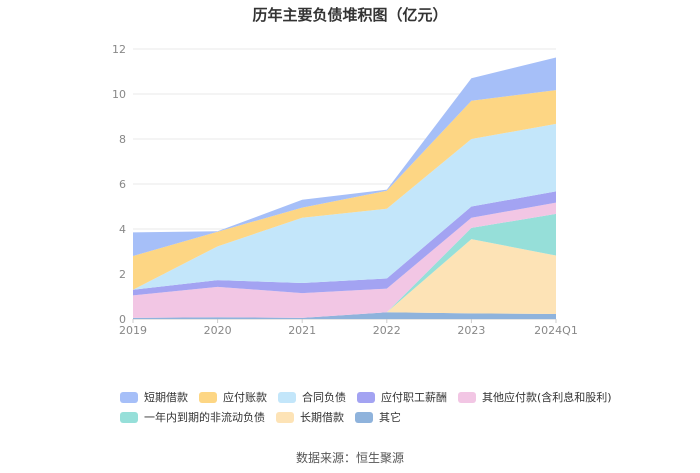 The image size is (700, 473). I want to click on legend-item: 应付职工薪酬, so click(402, 397).